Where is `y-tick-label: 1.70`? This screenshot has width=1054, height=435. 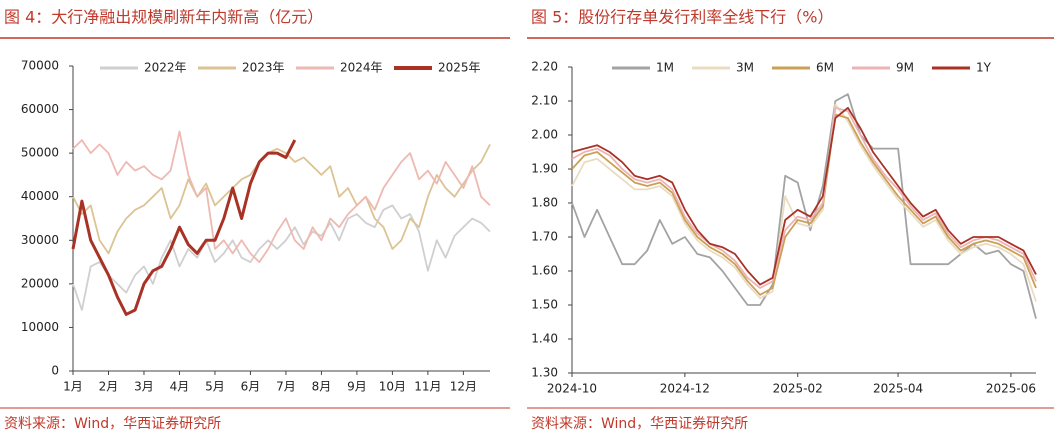 y-tick-label: 1.70 is located at coordinates (544, 237).